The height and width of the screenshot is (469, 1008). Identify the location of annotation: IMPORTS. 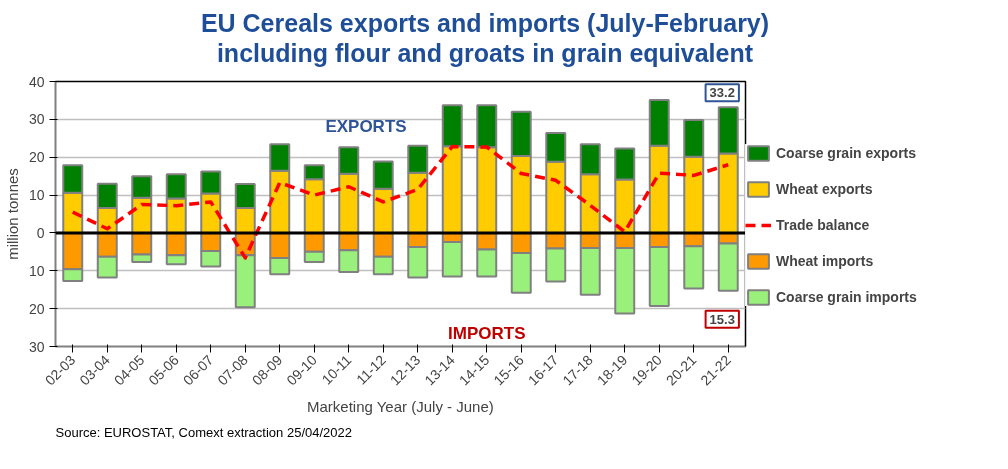
(487, 333).